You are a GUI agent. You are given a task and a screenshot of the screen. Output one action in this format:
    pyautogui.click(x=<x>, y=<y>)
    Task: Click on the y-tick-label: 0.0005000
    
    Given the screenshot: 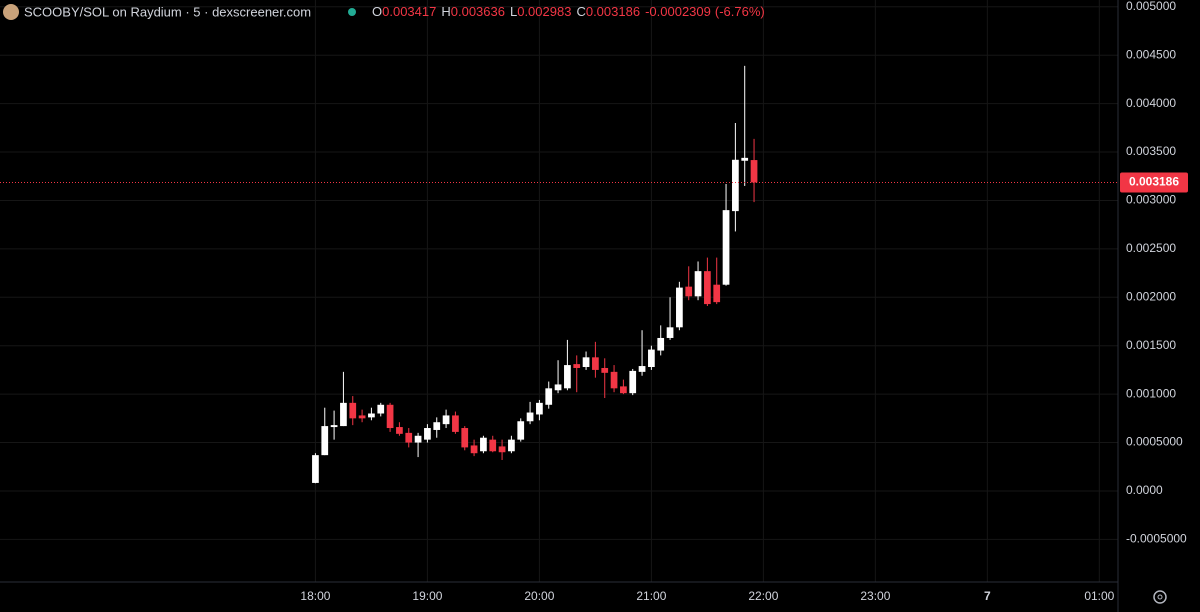 What is the action you would take?
    pyautogui.click(x=1154, y=442)
    